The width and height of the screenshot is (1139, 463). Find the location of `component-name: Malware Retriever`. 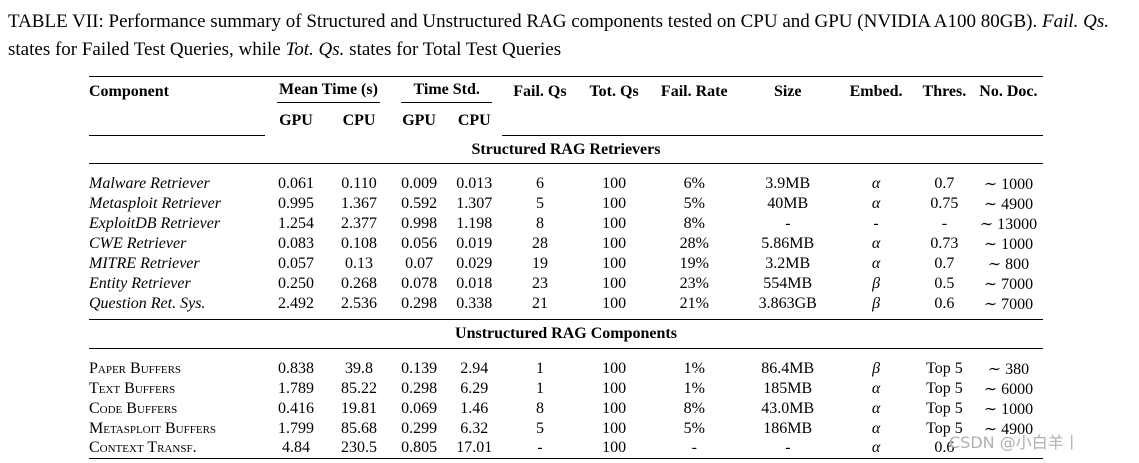

component-name: Malware Retriever is located at coordinates (149, 183).